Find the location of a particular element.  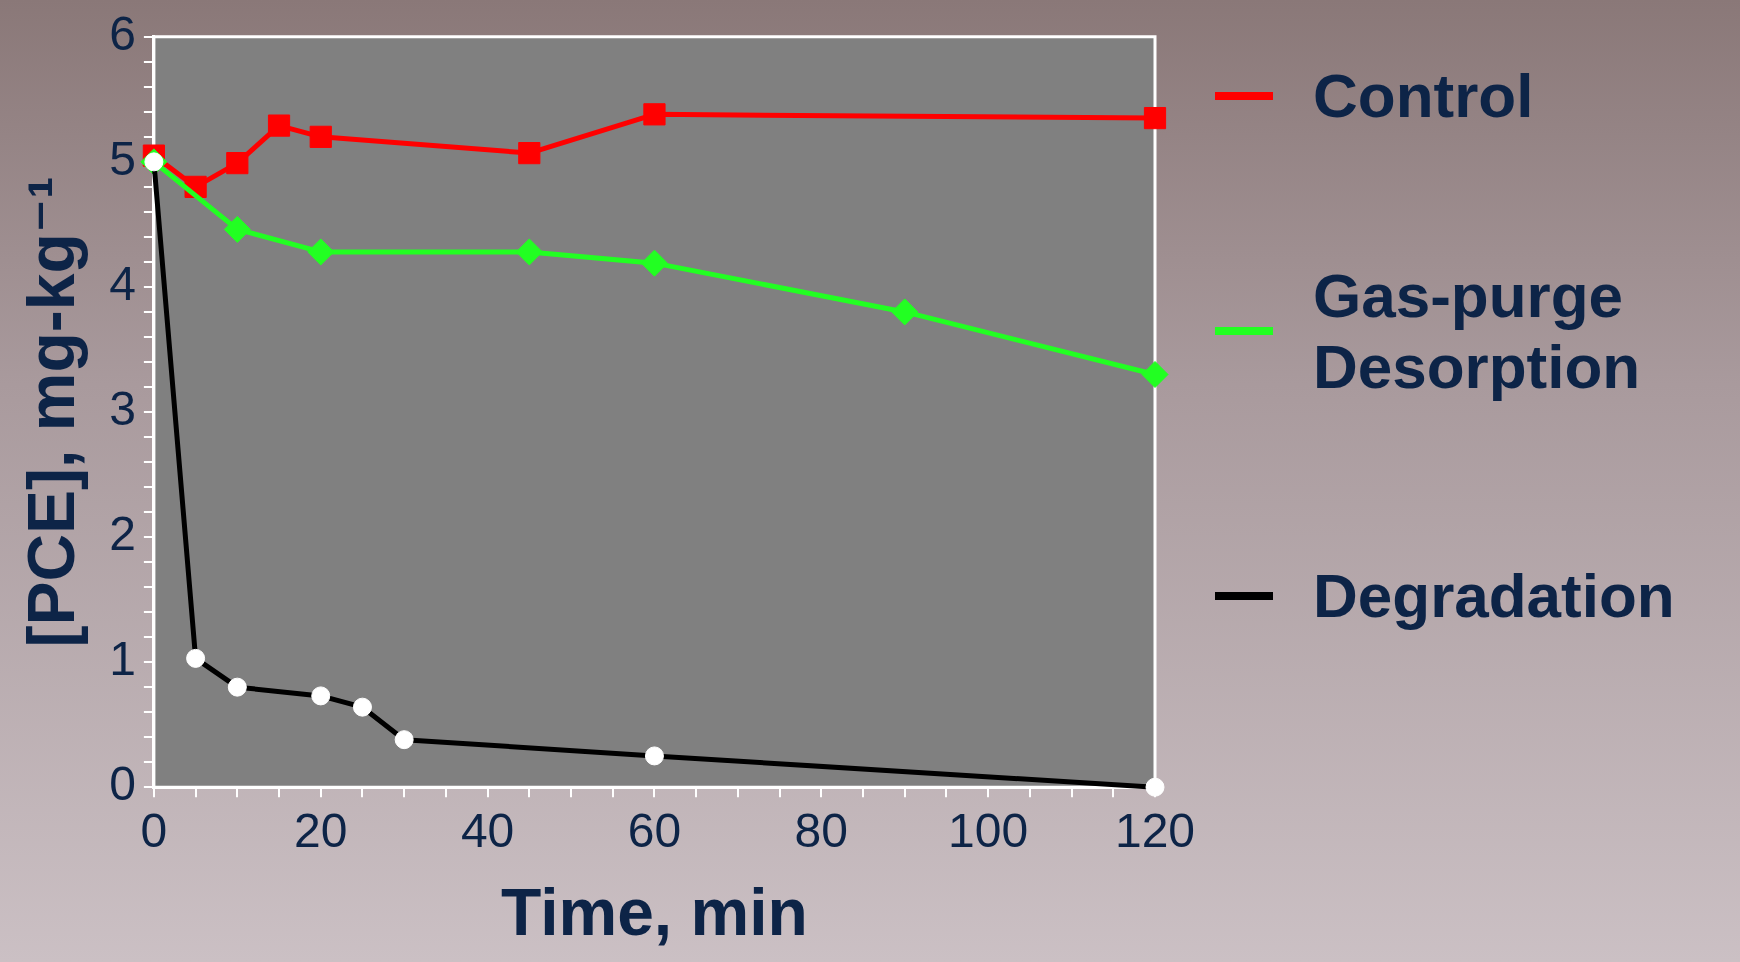

y-tick-label: 5 is located at coordinates (122, 159).